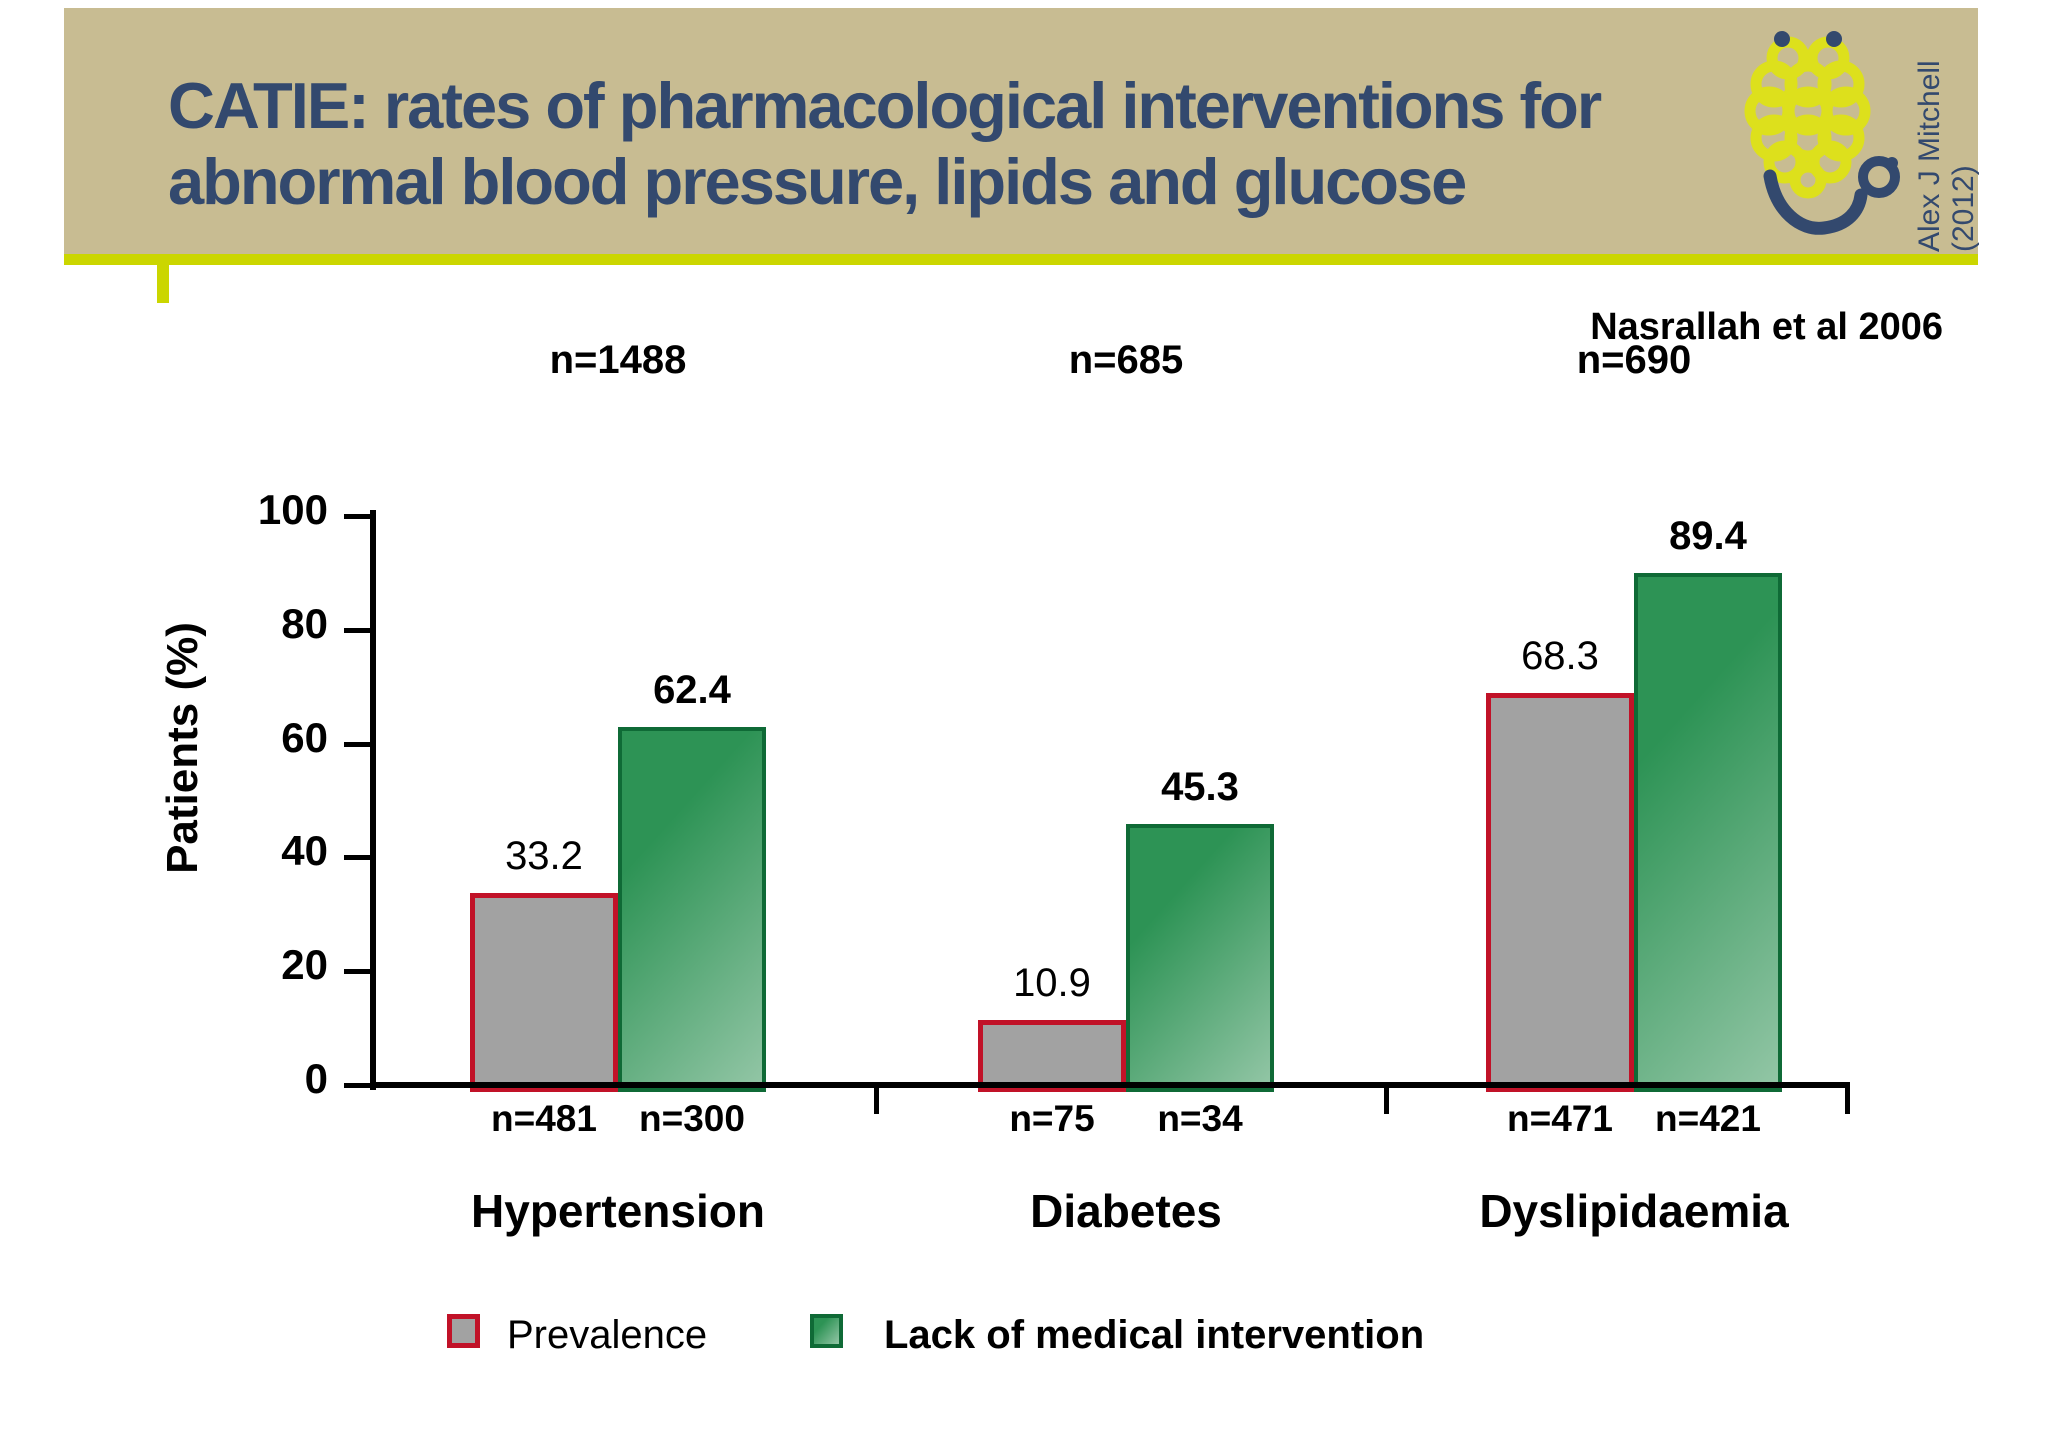  Describe the element at coordinates (1126, 360) in the screenshot. I see `group-n-label-diabetes: n=685` at that location.